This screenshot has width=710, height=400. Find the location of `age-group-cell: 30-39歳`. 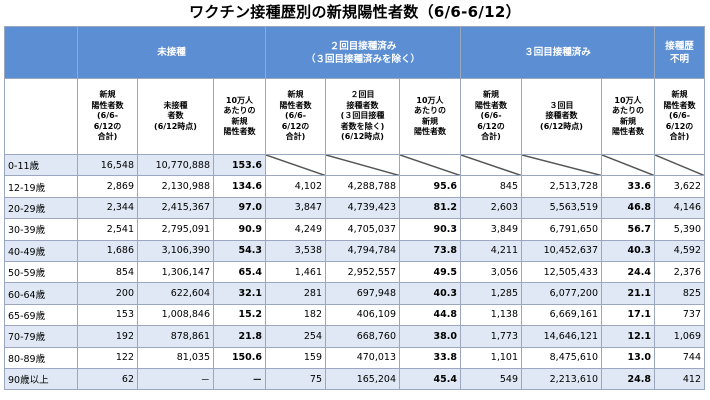

age-group-cell: 30-39歳 is located at coordinates (41, 229).